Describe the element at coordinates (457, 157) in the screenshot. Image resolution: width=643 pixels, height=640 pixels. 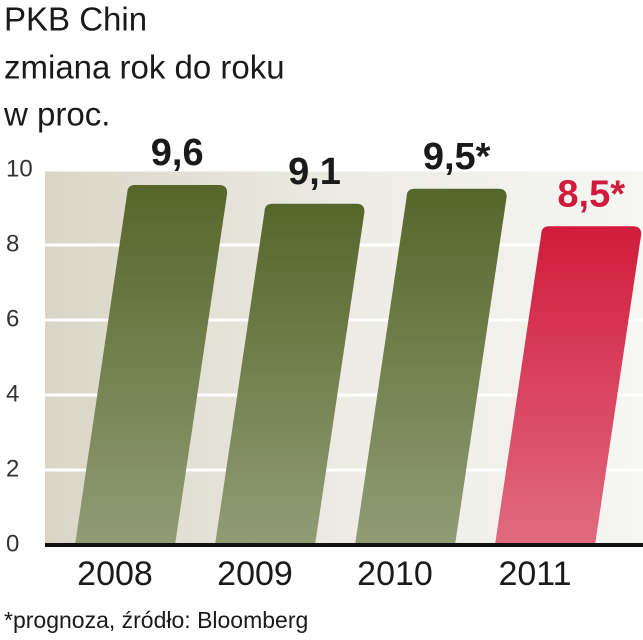
I see `value-label: 9,5*` at that location.